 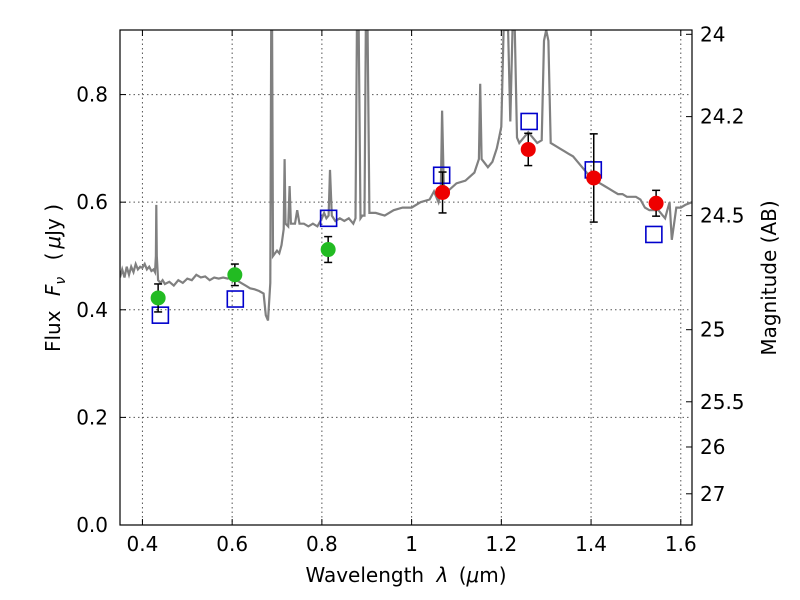 I want to click on y-tick-label: 0.2, so click(x=92, y=417).